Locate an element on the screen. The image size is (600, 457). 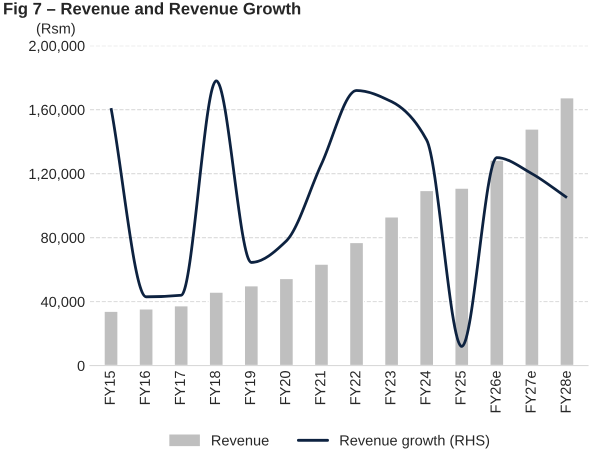
y-tick-label: 1,60,000 is located at coordinates (57, 110).